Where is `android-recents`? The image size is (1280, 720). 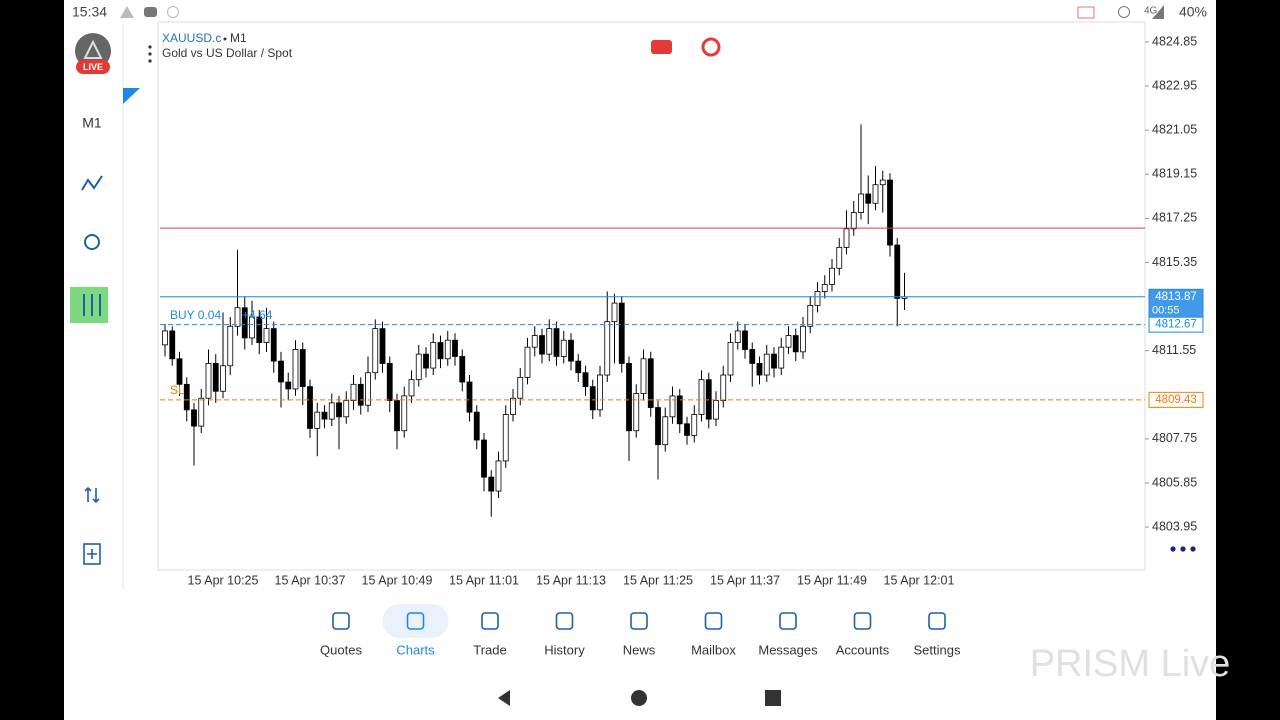
android-recents is located at coordinates (773, 698).